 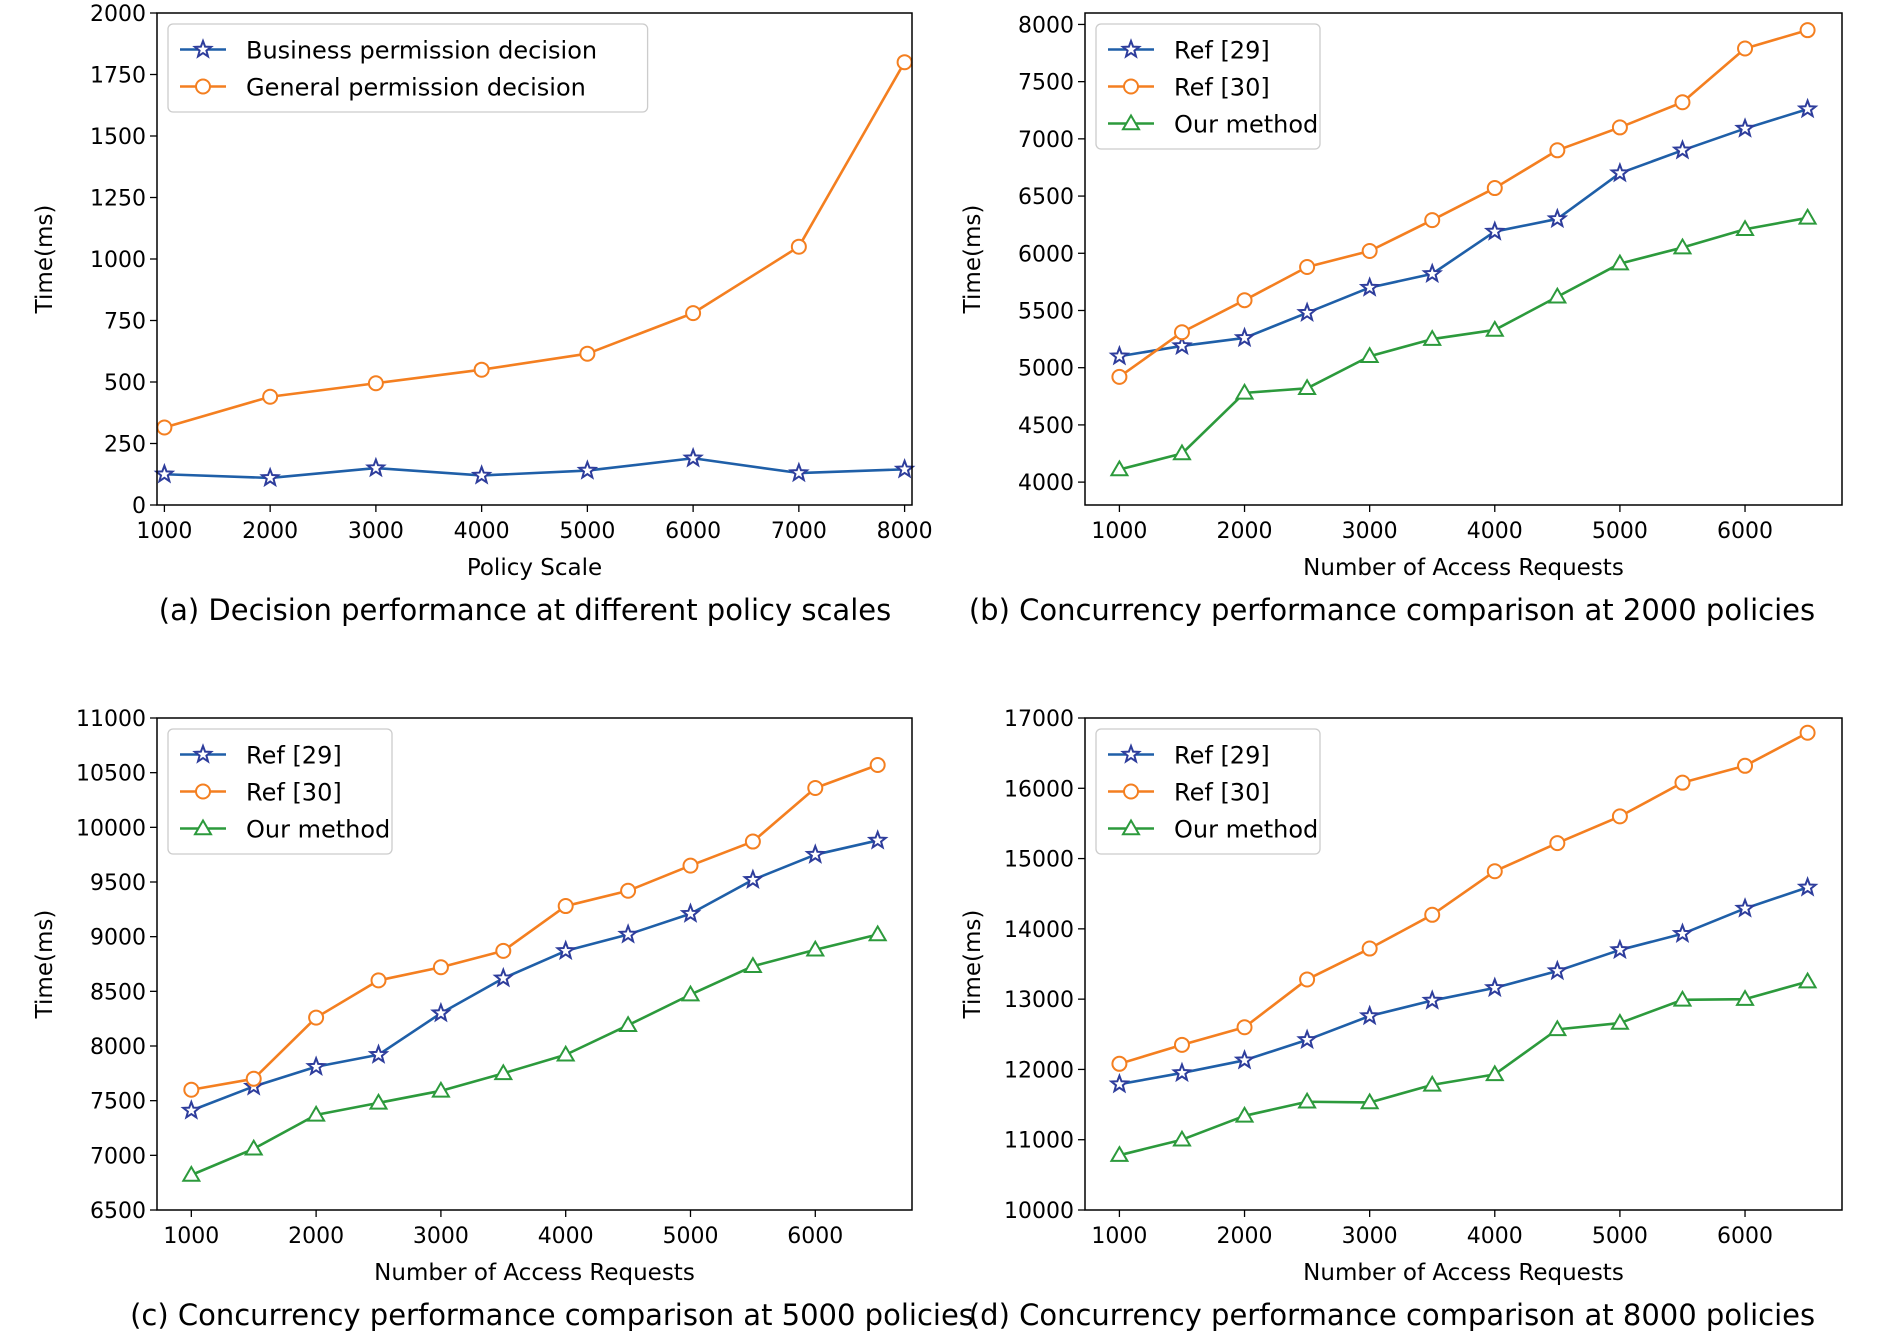 I want to click on y-tick-label: 14000, so click(x=1039, y=930).